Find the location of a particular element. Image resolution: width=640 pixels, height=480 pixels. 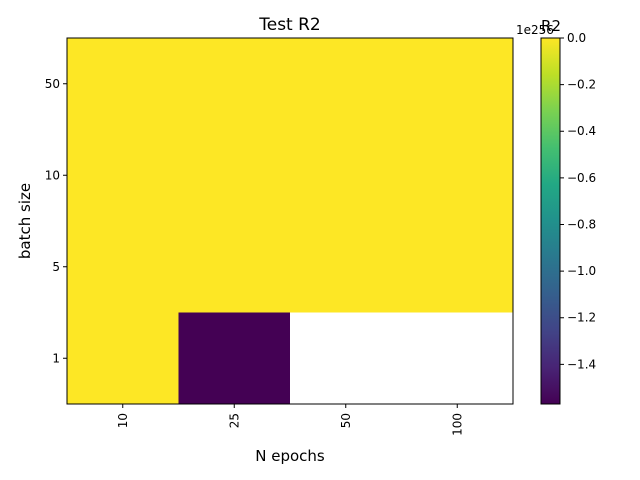

y-tick-label: 5 is located at coordinates (56, 267).